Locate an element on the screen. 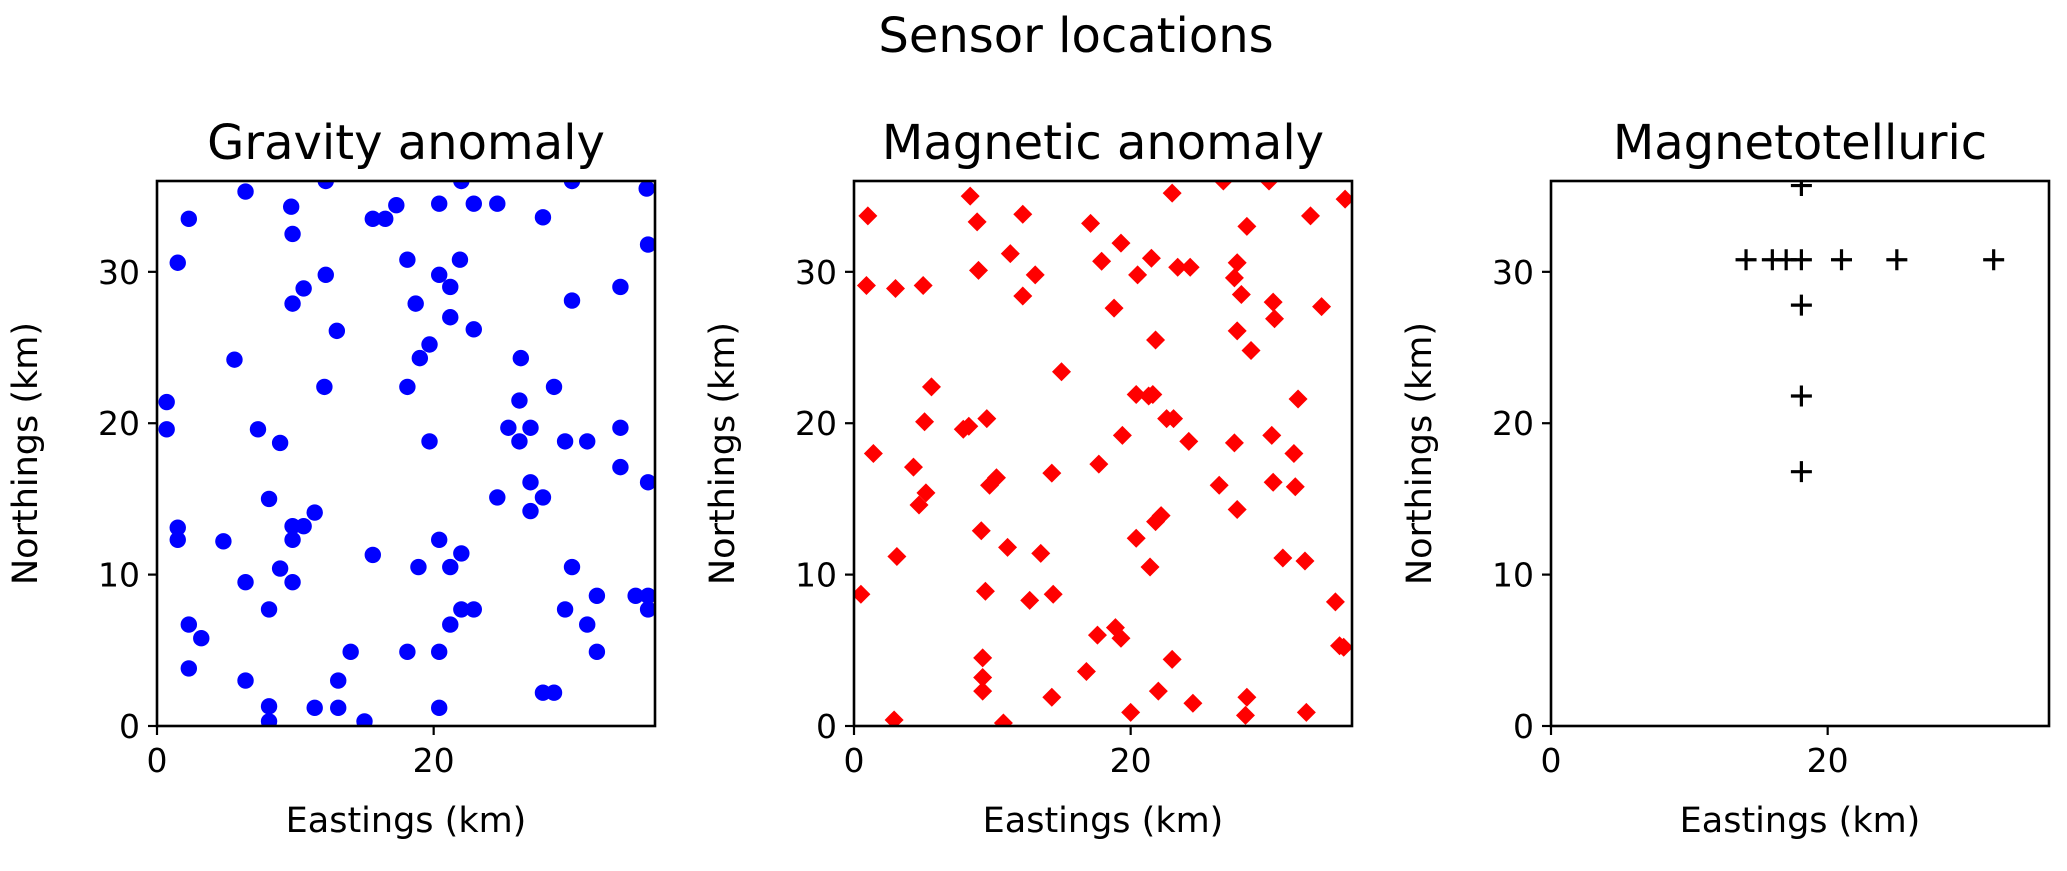 This screenshot has height=871, width=2067. x-axis-label: Eastings (km) is located at coordinates (1103, 821).